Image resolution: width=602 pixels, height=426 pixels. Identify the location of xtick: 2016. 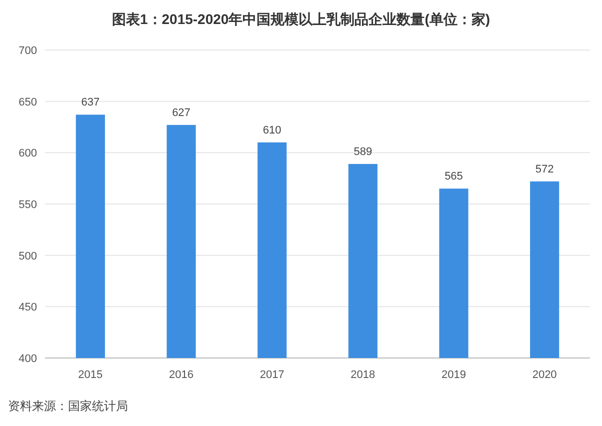
(181, 375).